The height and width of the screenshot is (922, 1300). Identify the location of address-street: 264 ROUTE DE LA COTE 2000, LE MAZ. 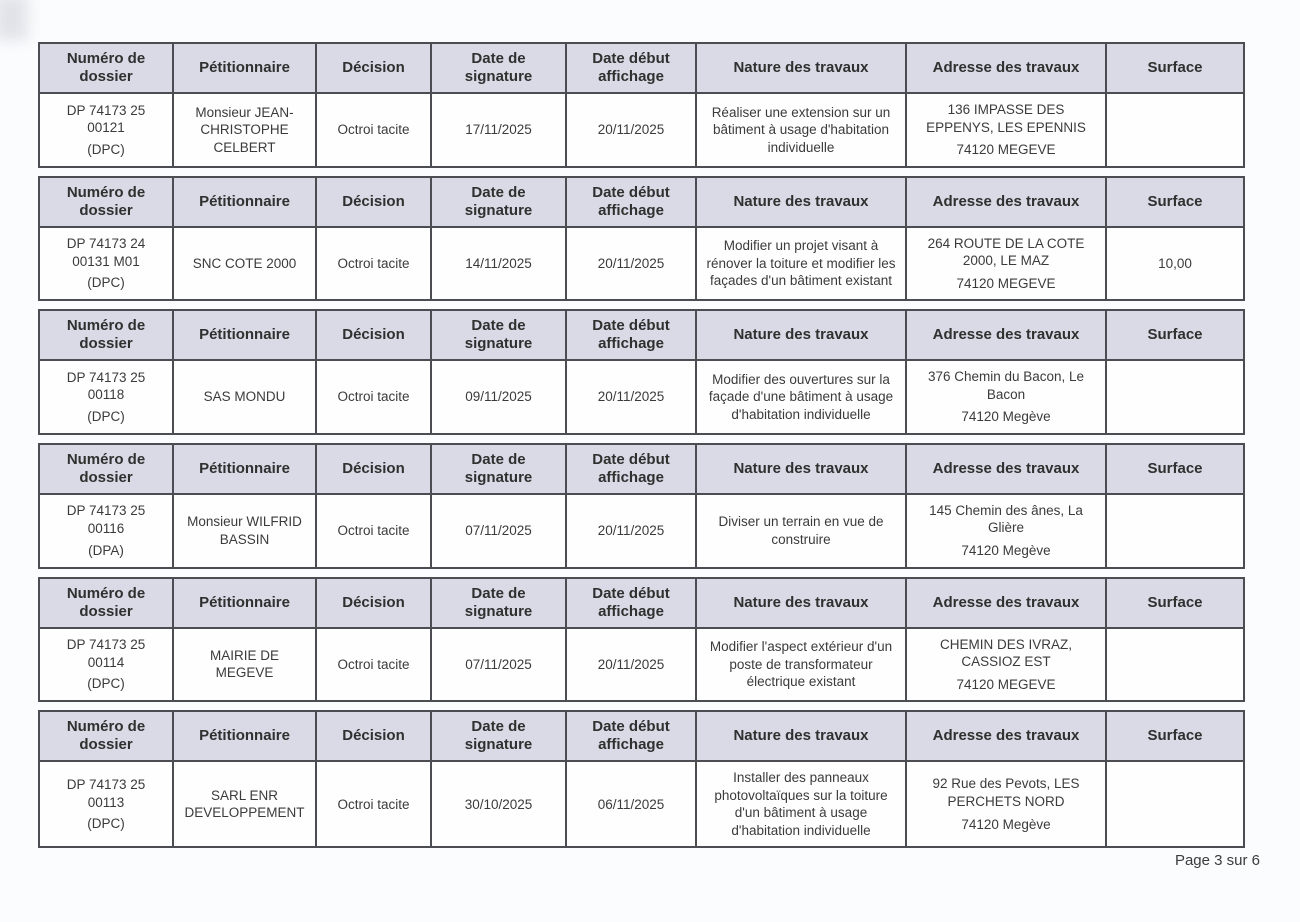
(1006, 252).